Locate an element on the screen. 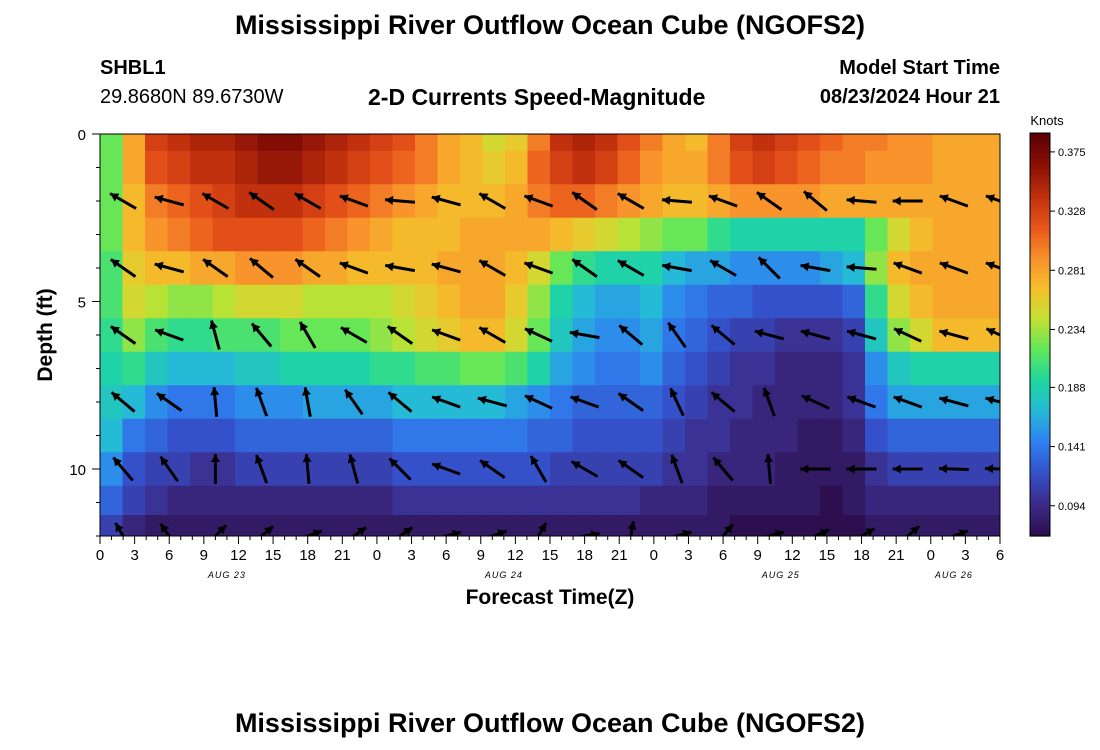 This screenshot has height=750, width=1100. x-tick-label: 6 is located at coordinates (446, 555).